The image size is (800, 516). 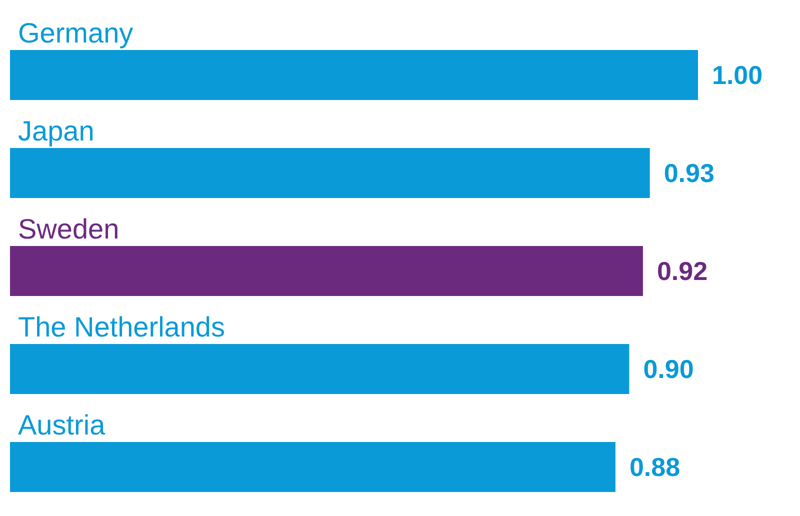 I want to click on y-tick-label: The Netherlands, so click(x=122, y=327).